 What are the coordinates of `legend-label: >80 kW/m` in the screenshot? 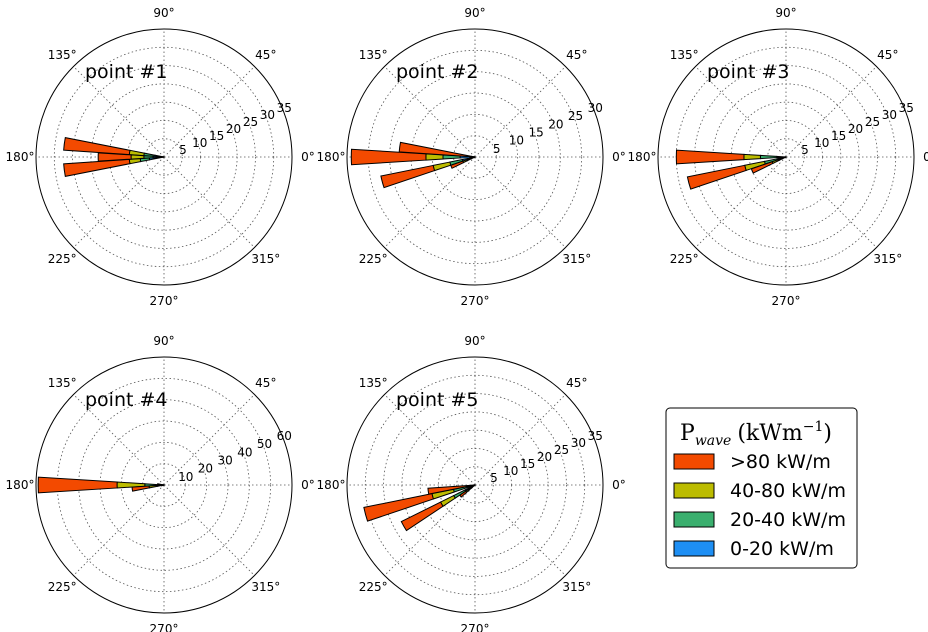 It's located at (780, 462).